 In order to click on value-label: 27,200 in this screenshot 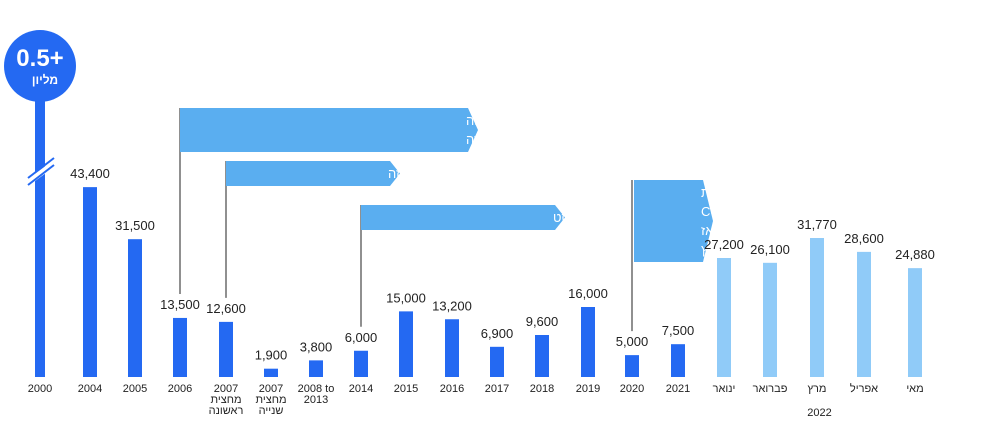, I will do `click(724, 244)`.